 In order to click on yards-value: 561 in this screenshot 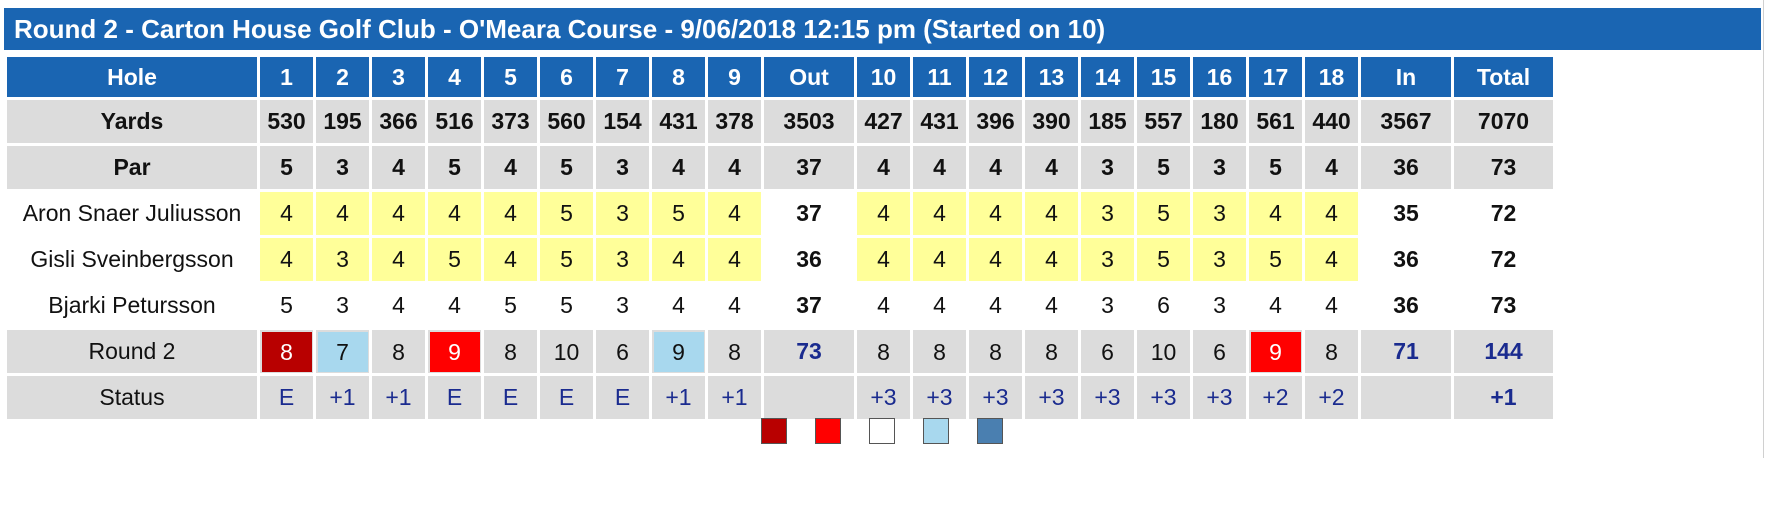, I will do `click(1275, 121)`.